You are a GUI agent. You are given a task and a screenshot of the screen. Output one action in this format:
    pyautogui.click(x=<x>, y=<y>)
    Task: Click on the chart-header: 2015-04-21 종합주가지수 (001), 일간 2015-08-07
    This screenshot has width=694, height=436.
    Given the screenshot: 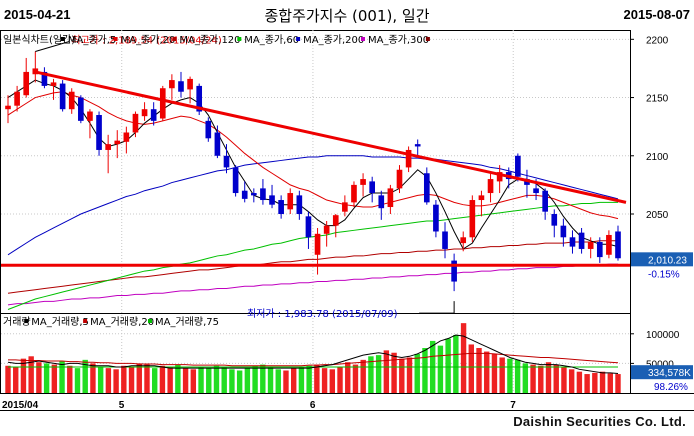 What is the action you would take?
    pyautogui.click(x=347, y=15)
    